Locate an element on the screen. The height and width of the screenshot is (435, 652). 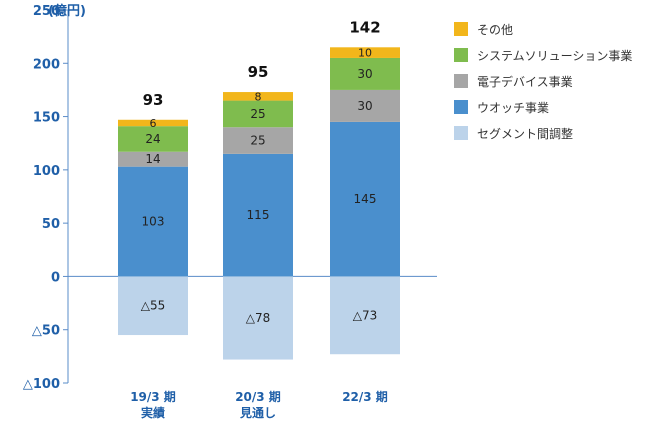
y-tick-label: △50 is located at coordinates (46, 331).